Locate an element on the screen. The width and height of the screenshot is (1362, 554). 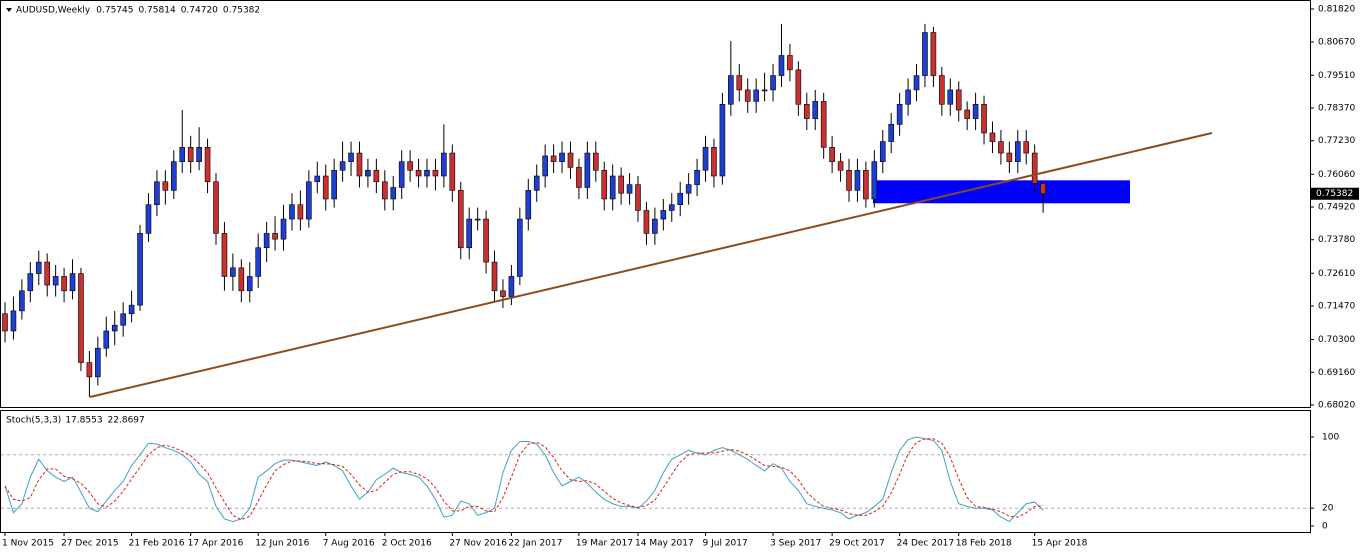
y-tick-label: 0.81820 is located at coordinates (1336, 10).